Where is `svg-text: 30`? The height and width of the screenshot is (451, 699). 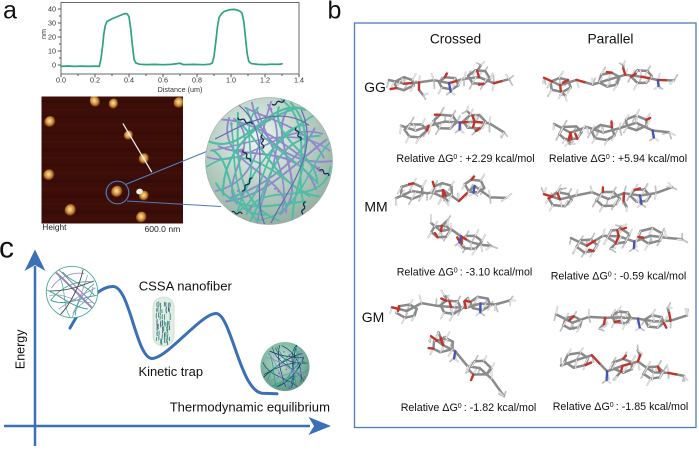
svg-text: 30 is located at coordinates (52, 23).